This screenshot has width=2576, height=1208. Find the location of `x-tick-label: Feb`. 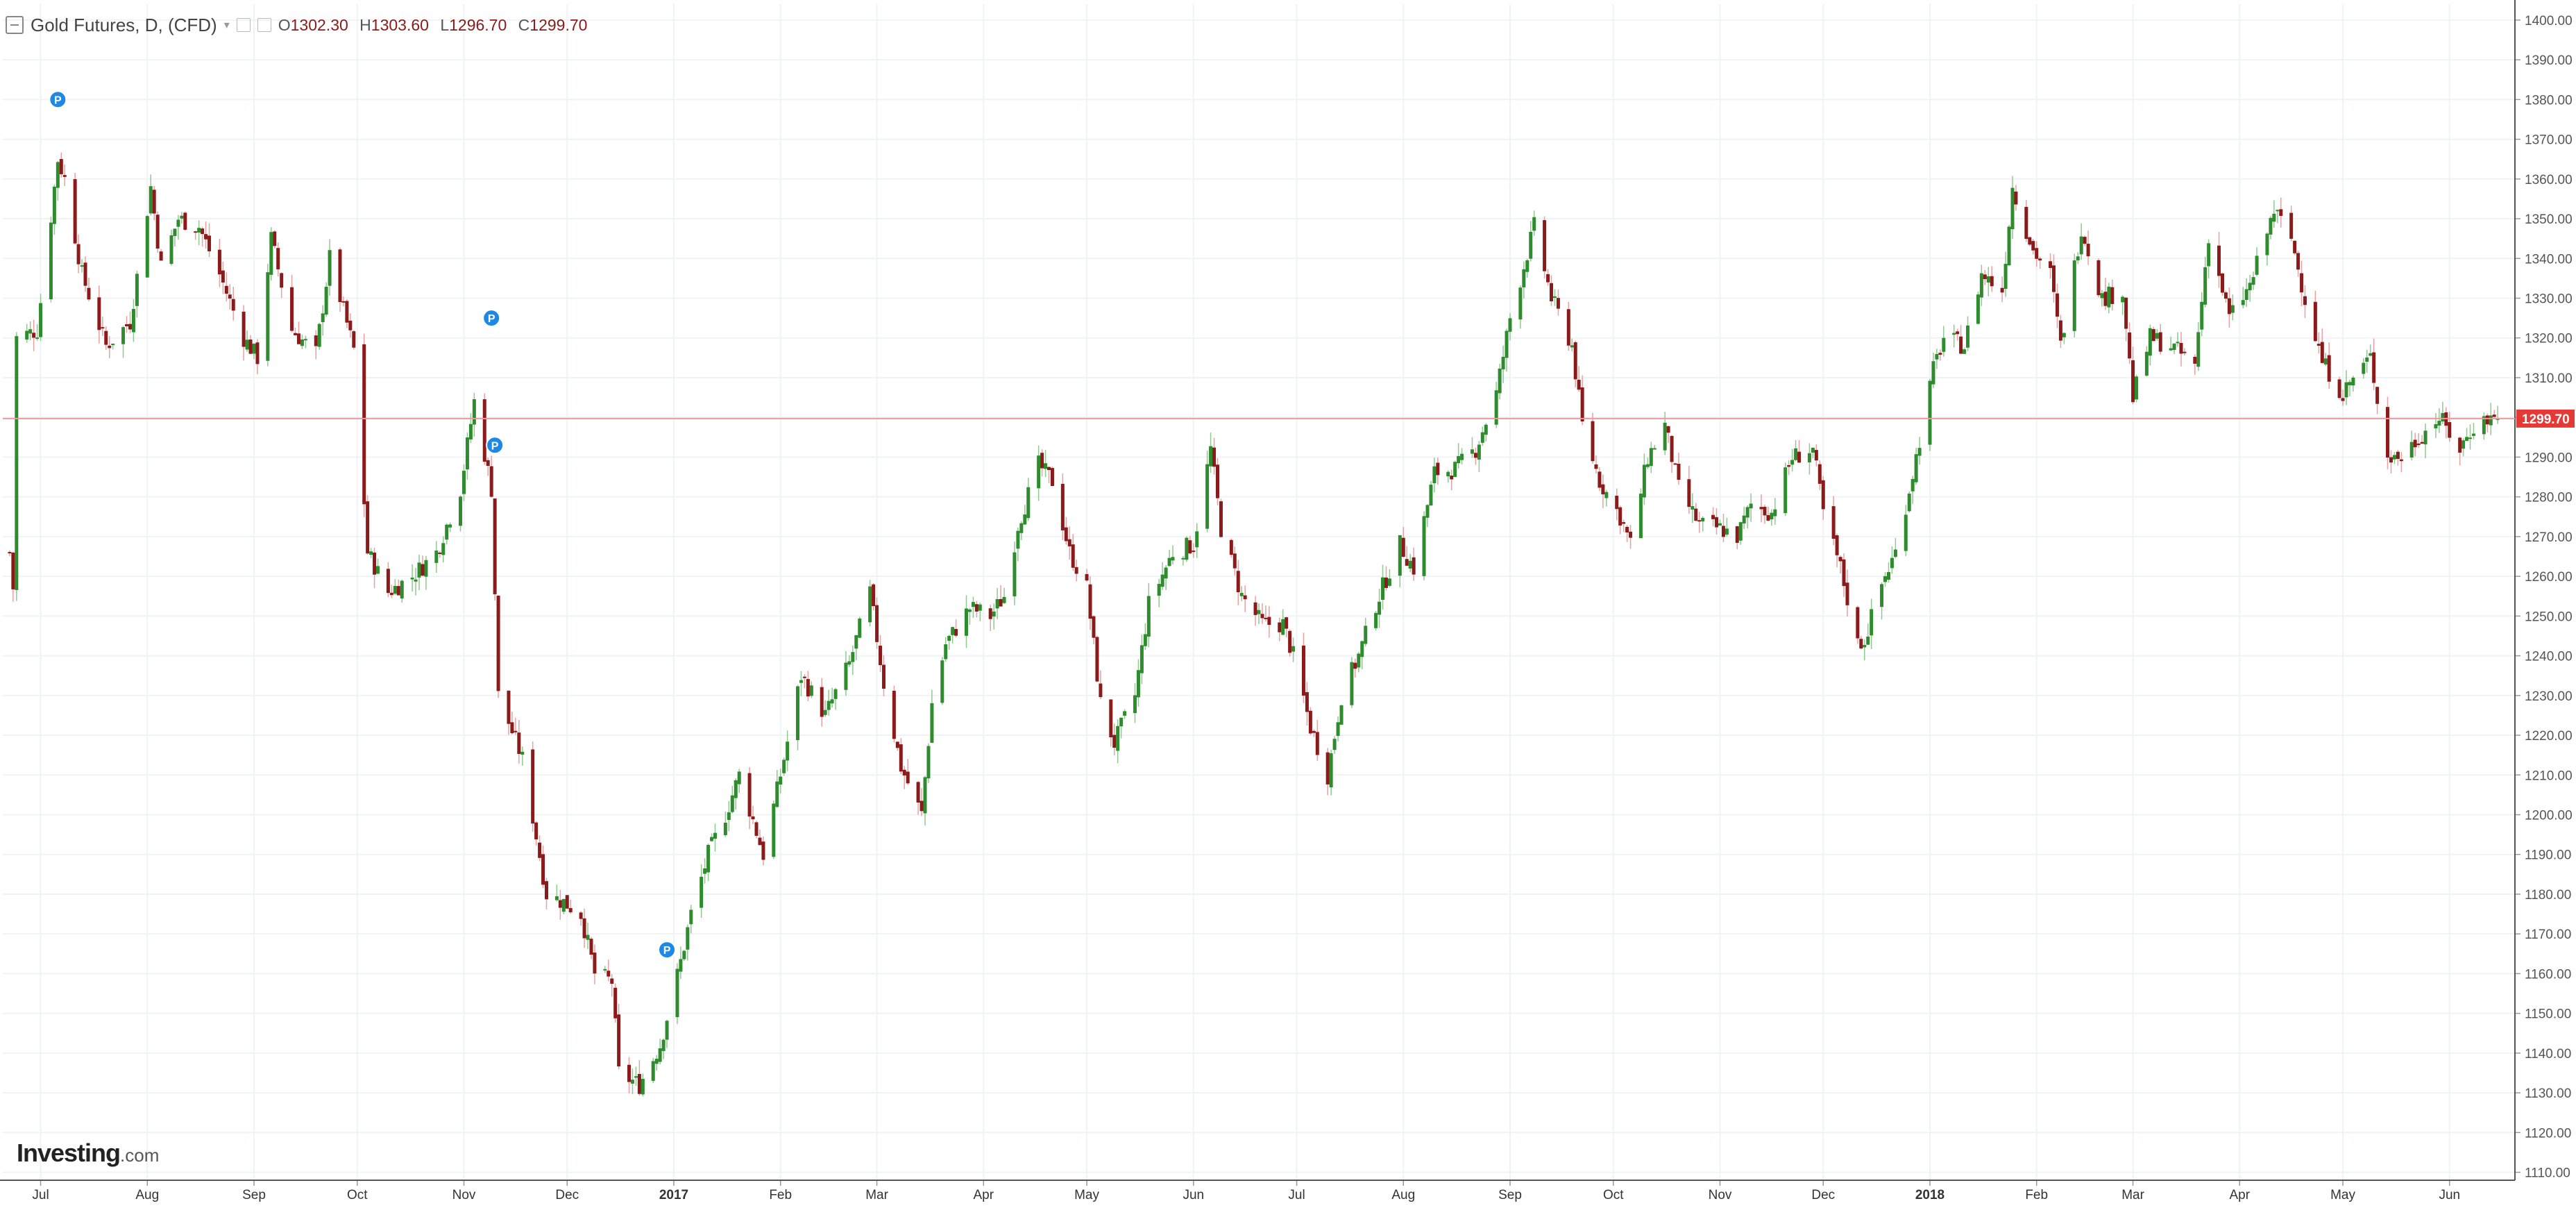

x-tick-label: Feb is located at coordinates (2037, 1195).